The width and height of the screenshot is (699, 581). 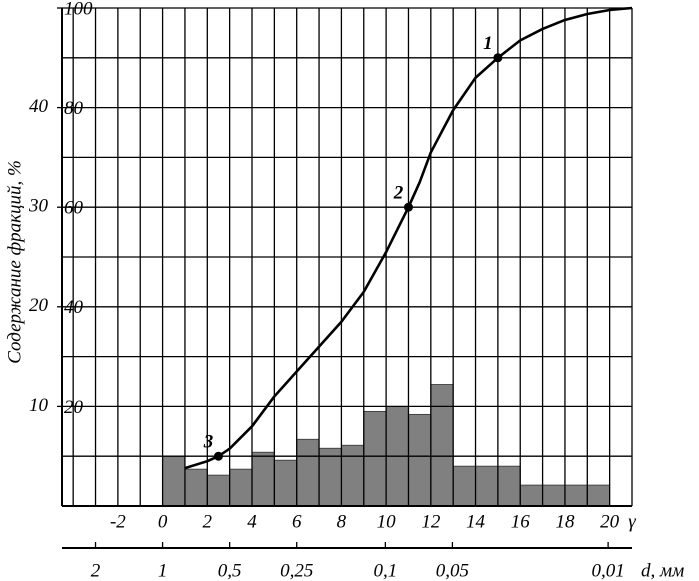 I want to click on y2-tick-label: 40, so click(x=74, y=307).